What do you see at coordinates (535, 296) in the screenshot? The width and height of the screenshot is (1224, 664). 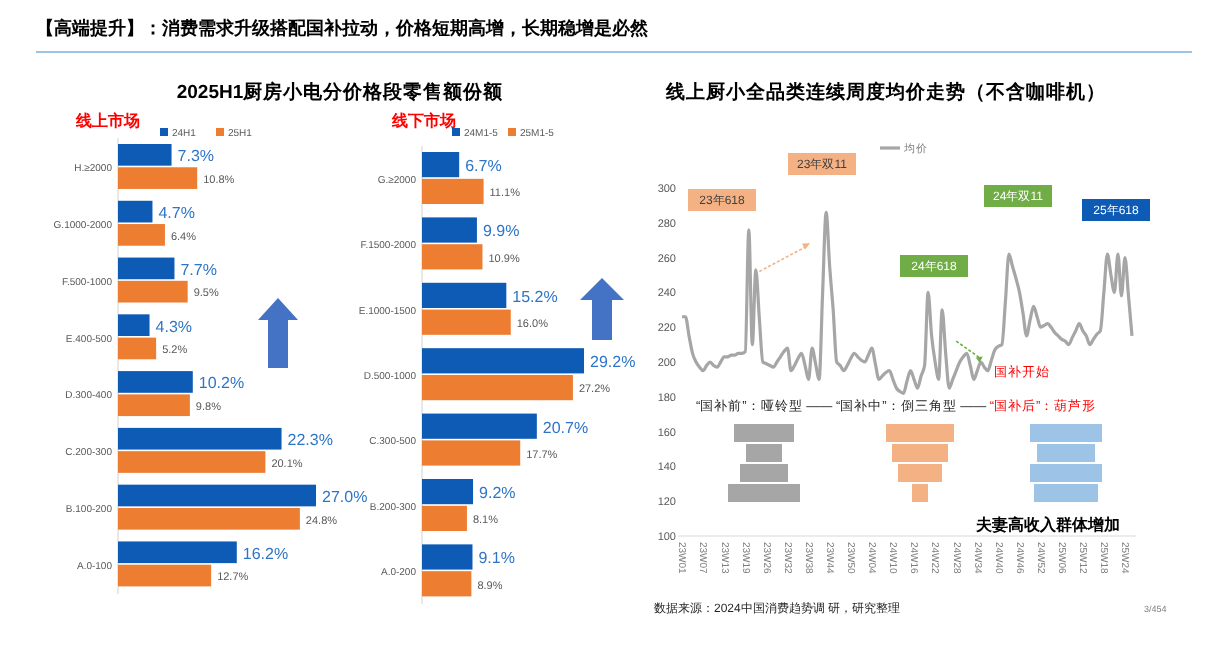 I see `data-label: 15.2%` at bounding box center [535, 296].